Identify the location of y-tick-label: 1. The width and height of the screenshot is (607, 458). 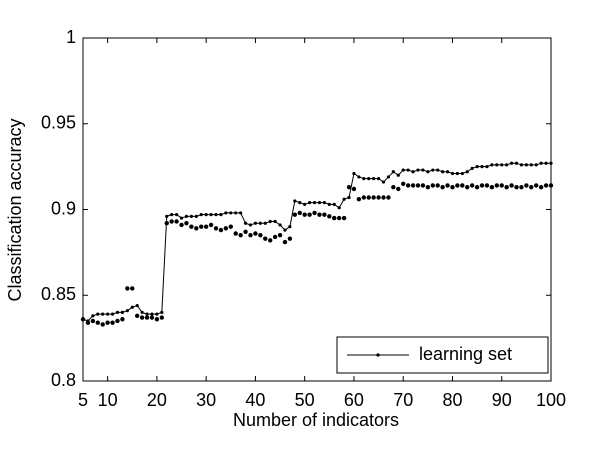
(71, 37).